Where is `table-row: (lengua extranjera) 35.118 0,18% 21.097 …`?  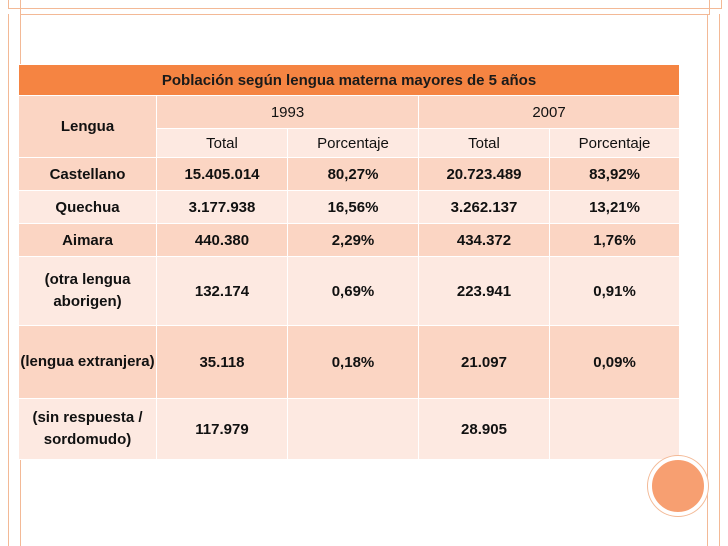 table-row: (lengua extranjera) 35.118 0,18% 21.097 … is located at coordinates (349, 362).